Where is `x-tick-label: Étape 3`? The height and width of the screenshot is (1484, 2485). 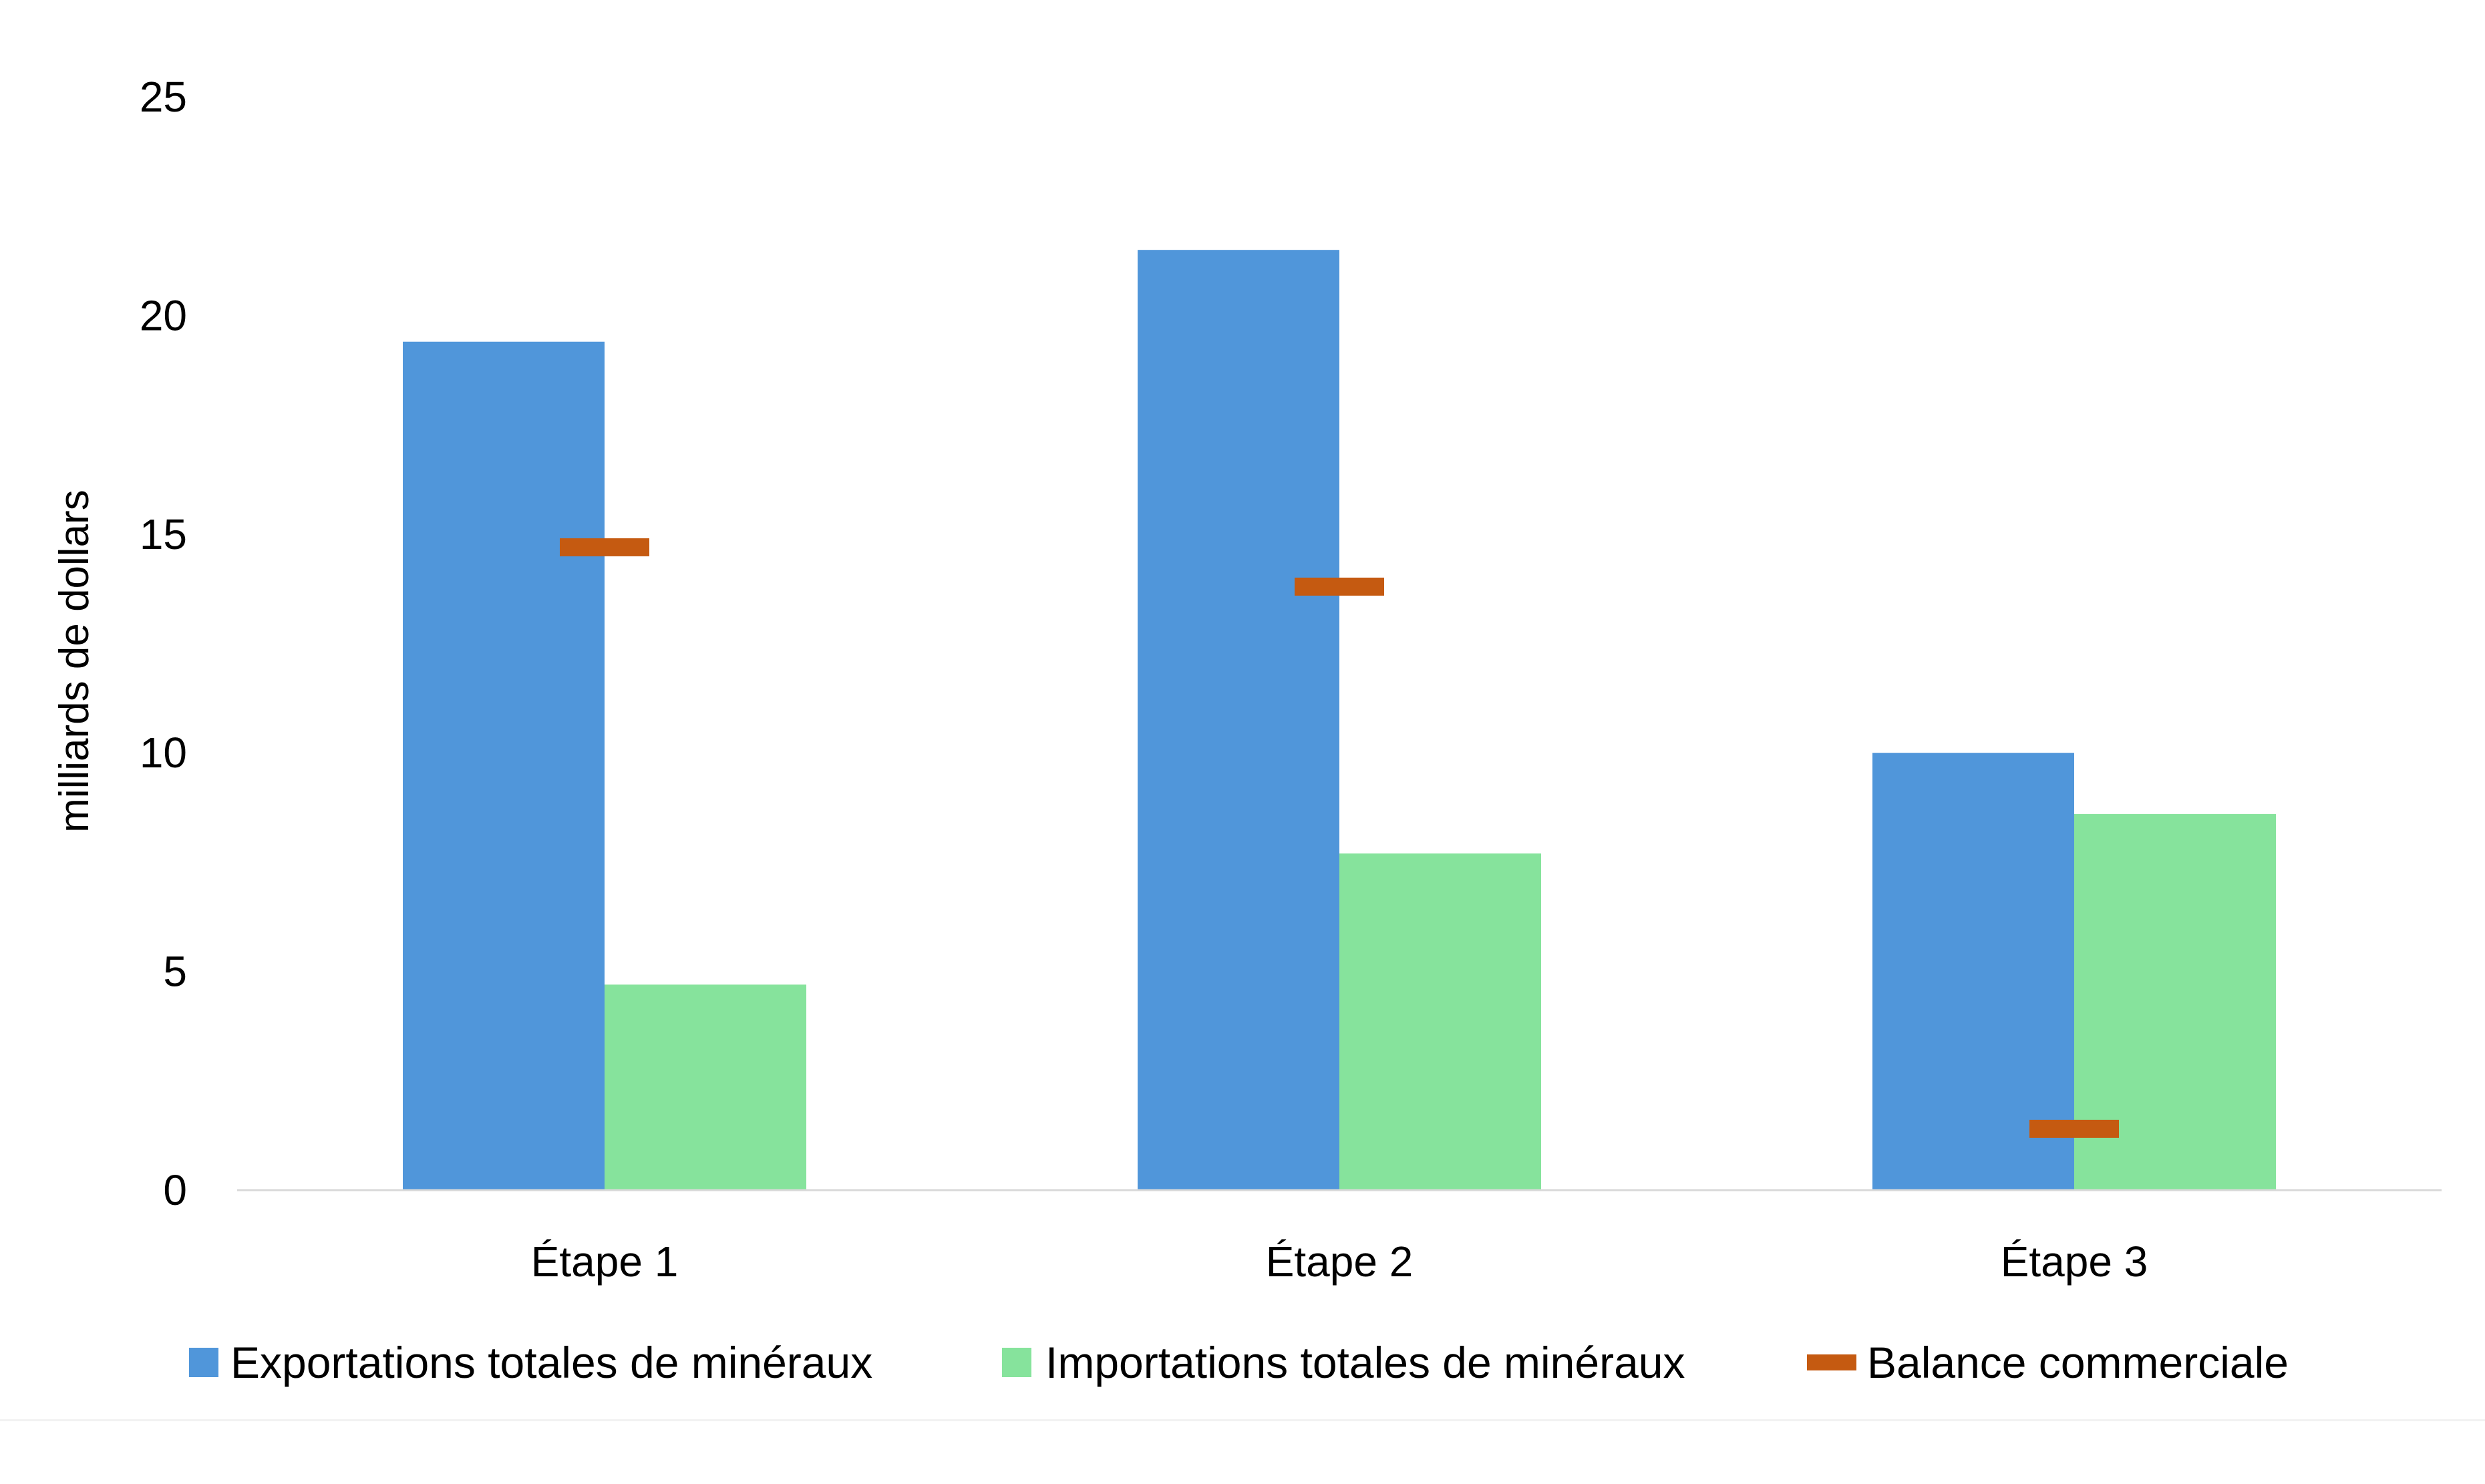 x-tick-label: Étape 3 is located at coordinates (2074, 1262).